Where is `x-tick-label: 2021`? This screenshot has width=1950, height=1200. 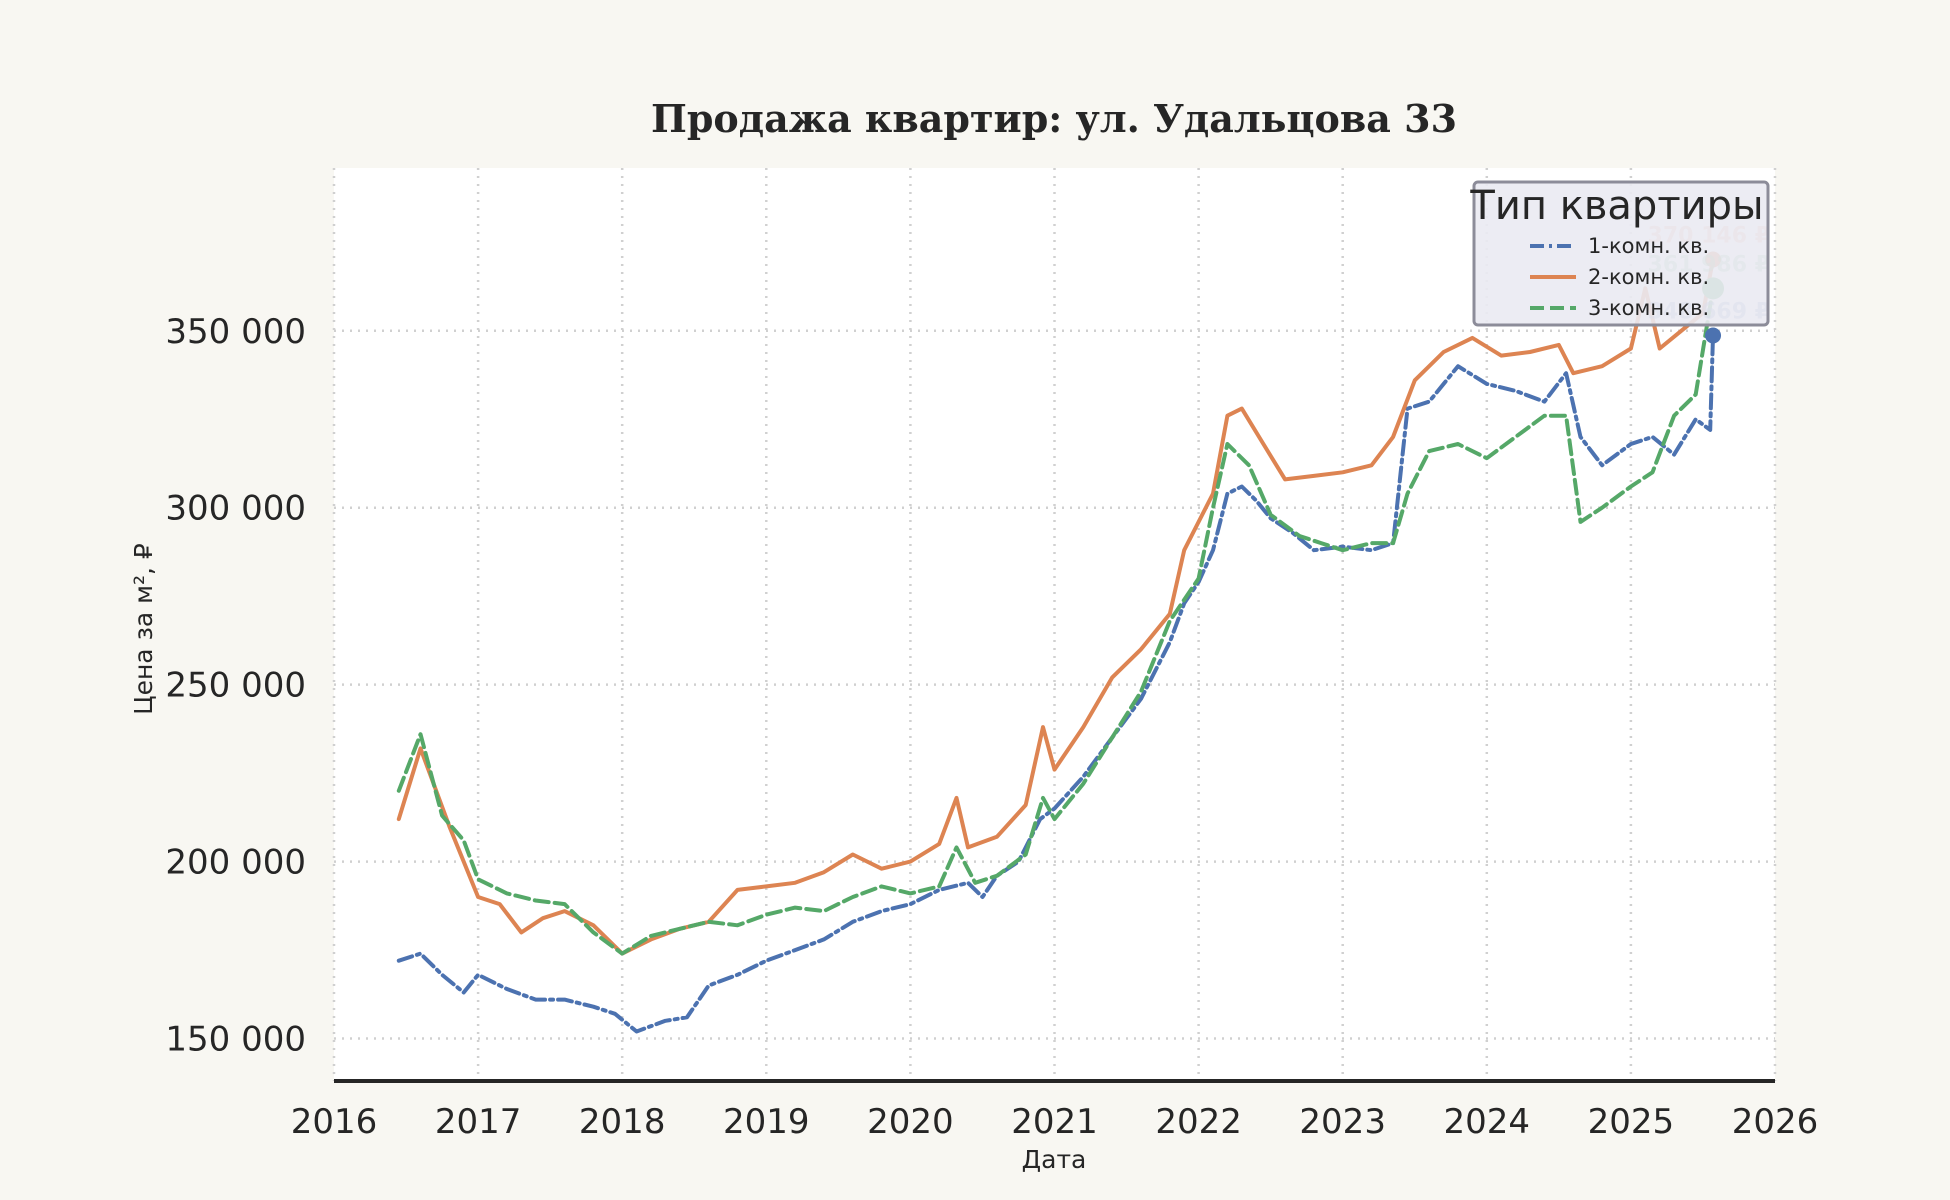 x-tick-label: 2021 is located at coordinates (1054, 1122).